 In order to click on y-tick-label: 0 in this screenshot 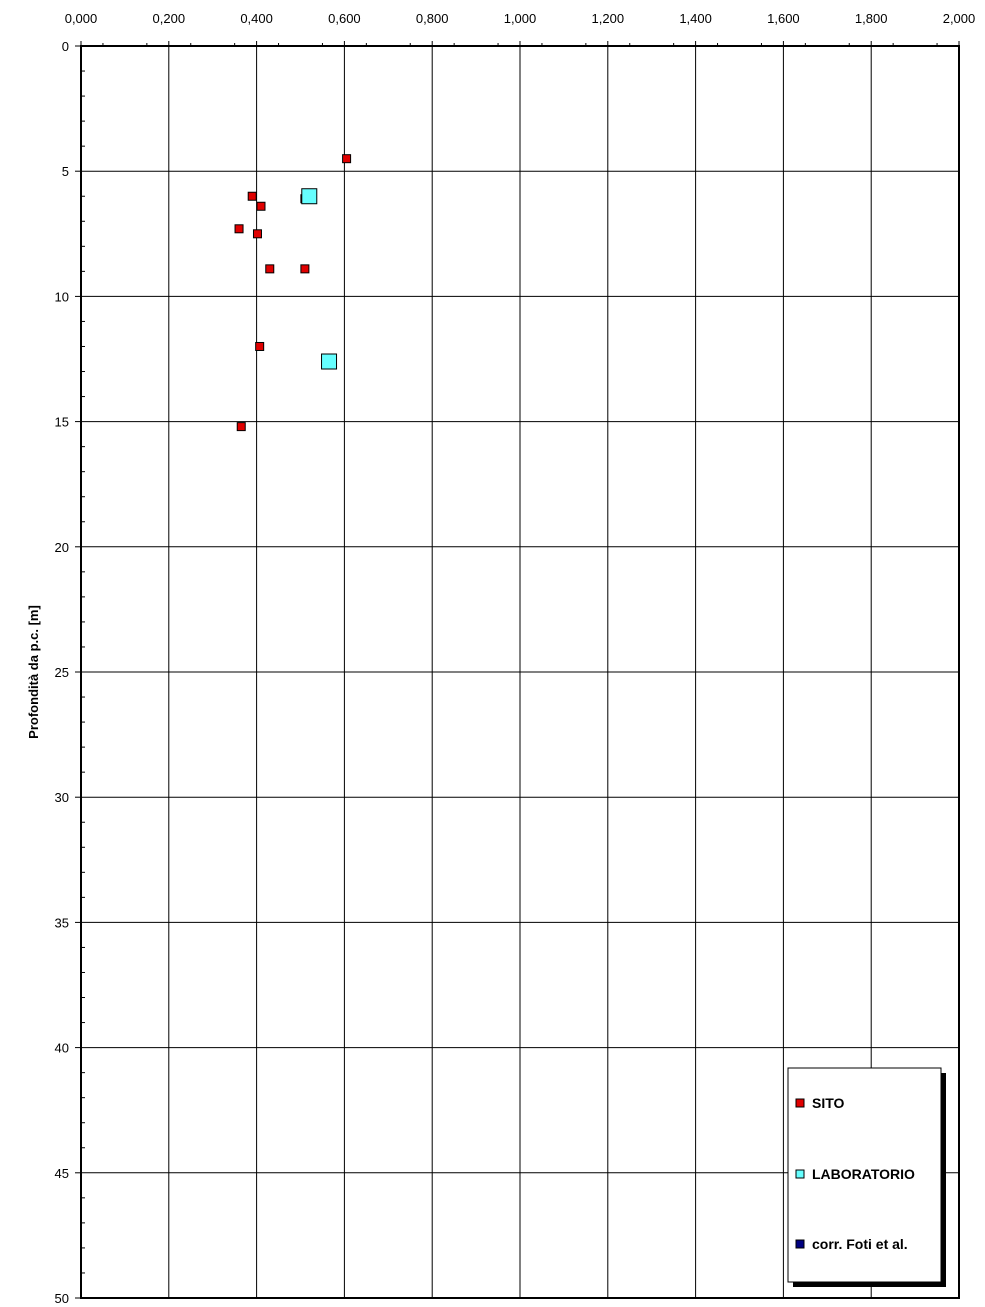, I will do `click(65, 46)`.